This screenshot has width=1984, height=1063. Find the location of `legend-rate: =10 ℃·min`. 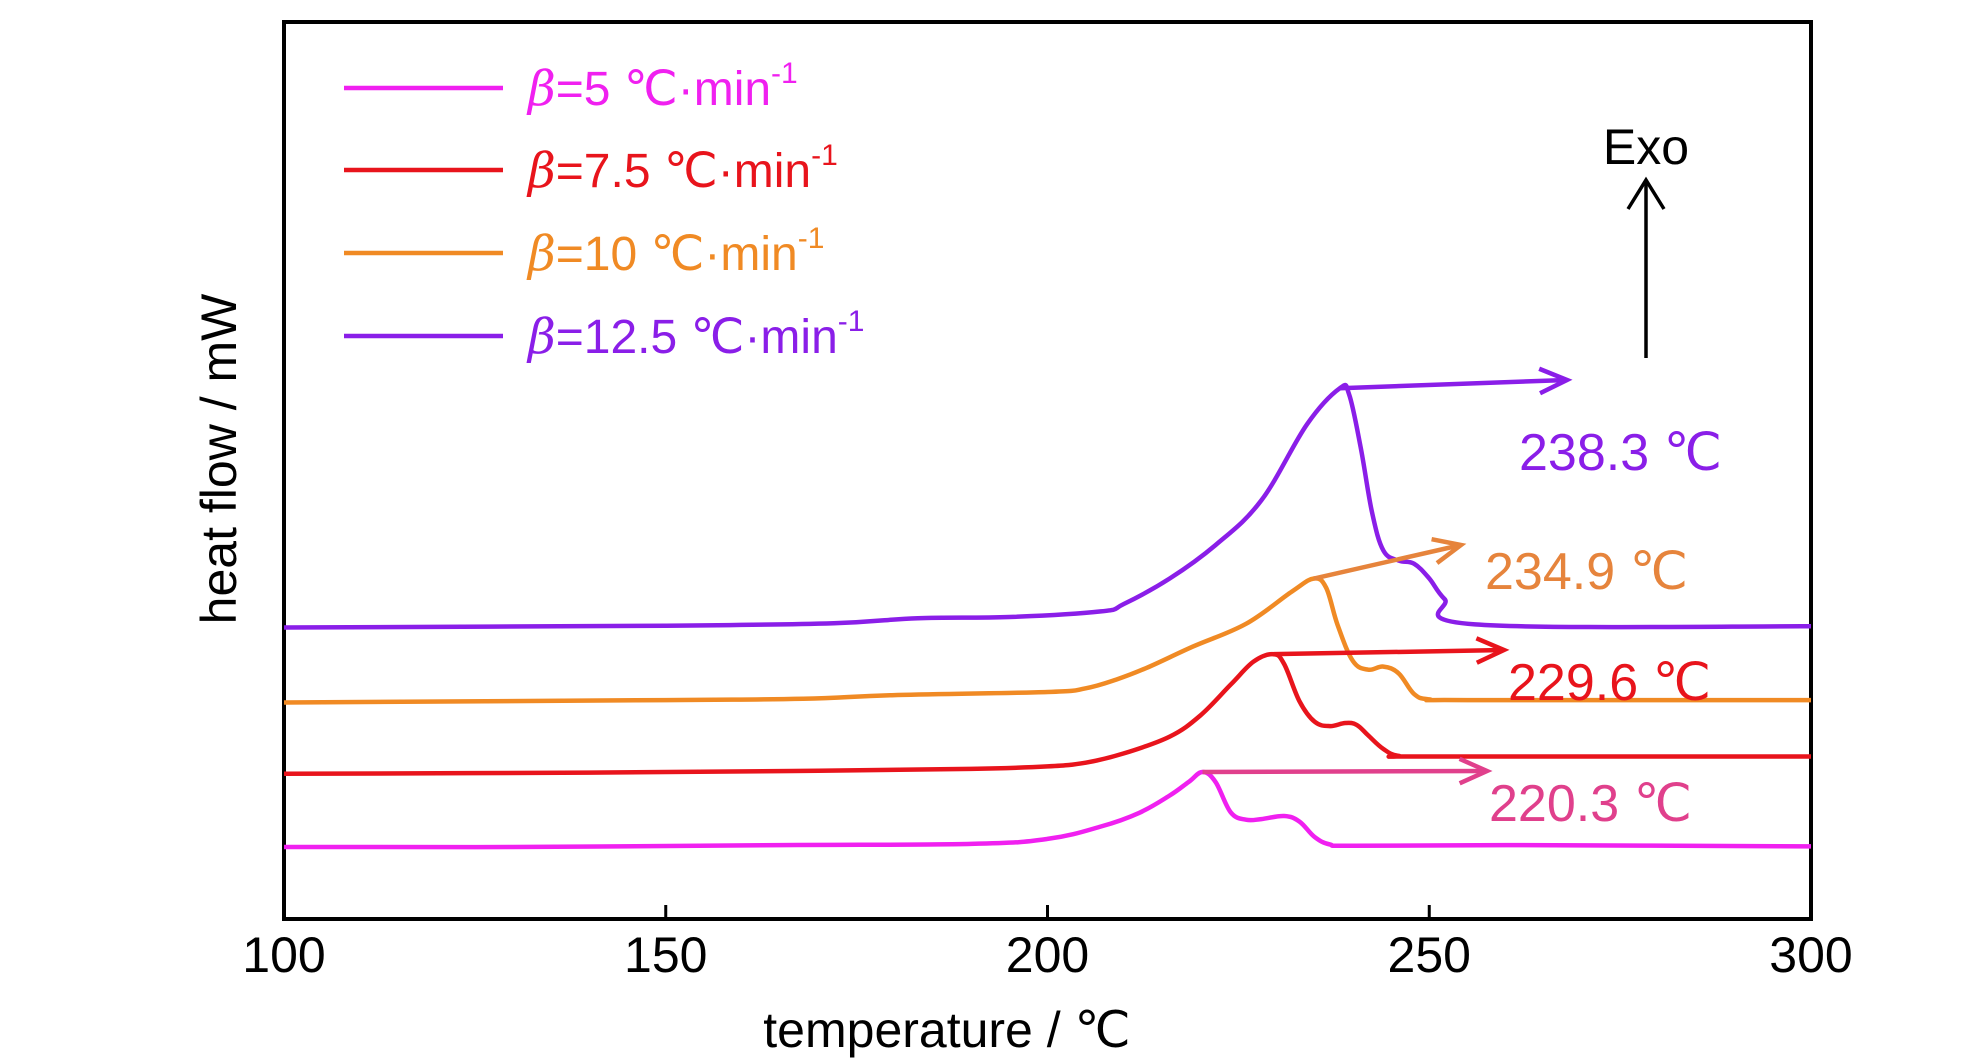

legend-rate: =10 ℃·min is located at coordinates (677, 254).